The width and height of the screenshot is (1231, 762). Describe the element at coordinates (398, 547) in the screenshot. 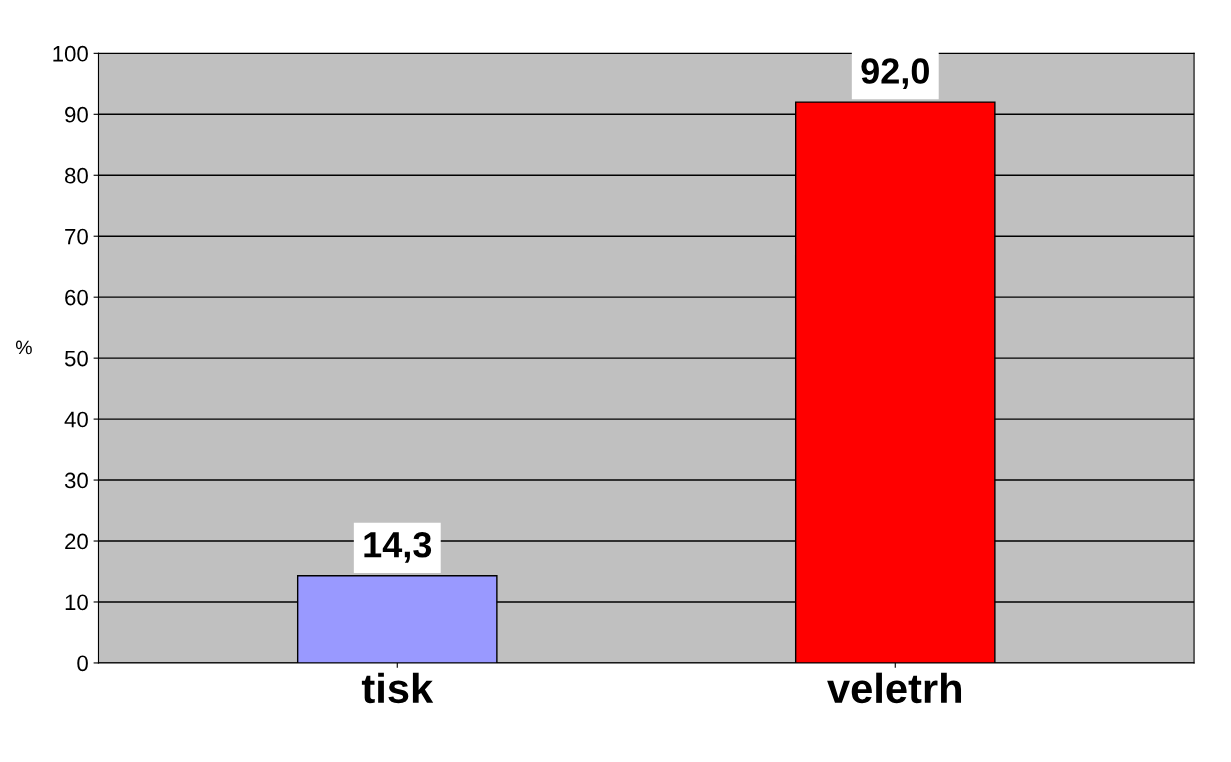

I see `data-label: 14,3` at that location.